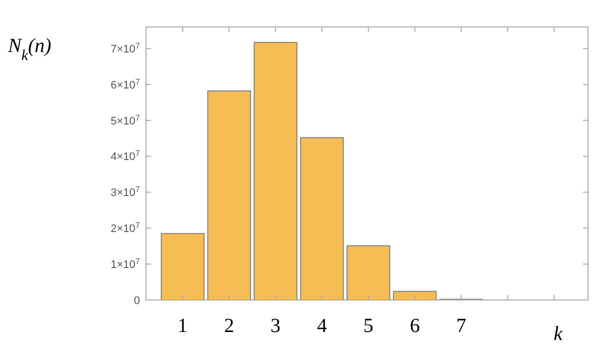 Image resolution: width=611 pixels, height=352 pixels. What do you see at coordinates (321, 326) in the screenshot?
I see `x-tick-label: 4` at bounding box center [321, 326].